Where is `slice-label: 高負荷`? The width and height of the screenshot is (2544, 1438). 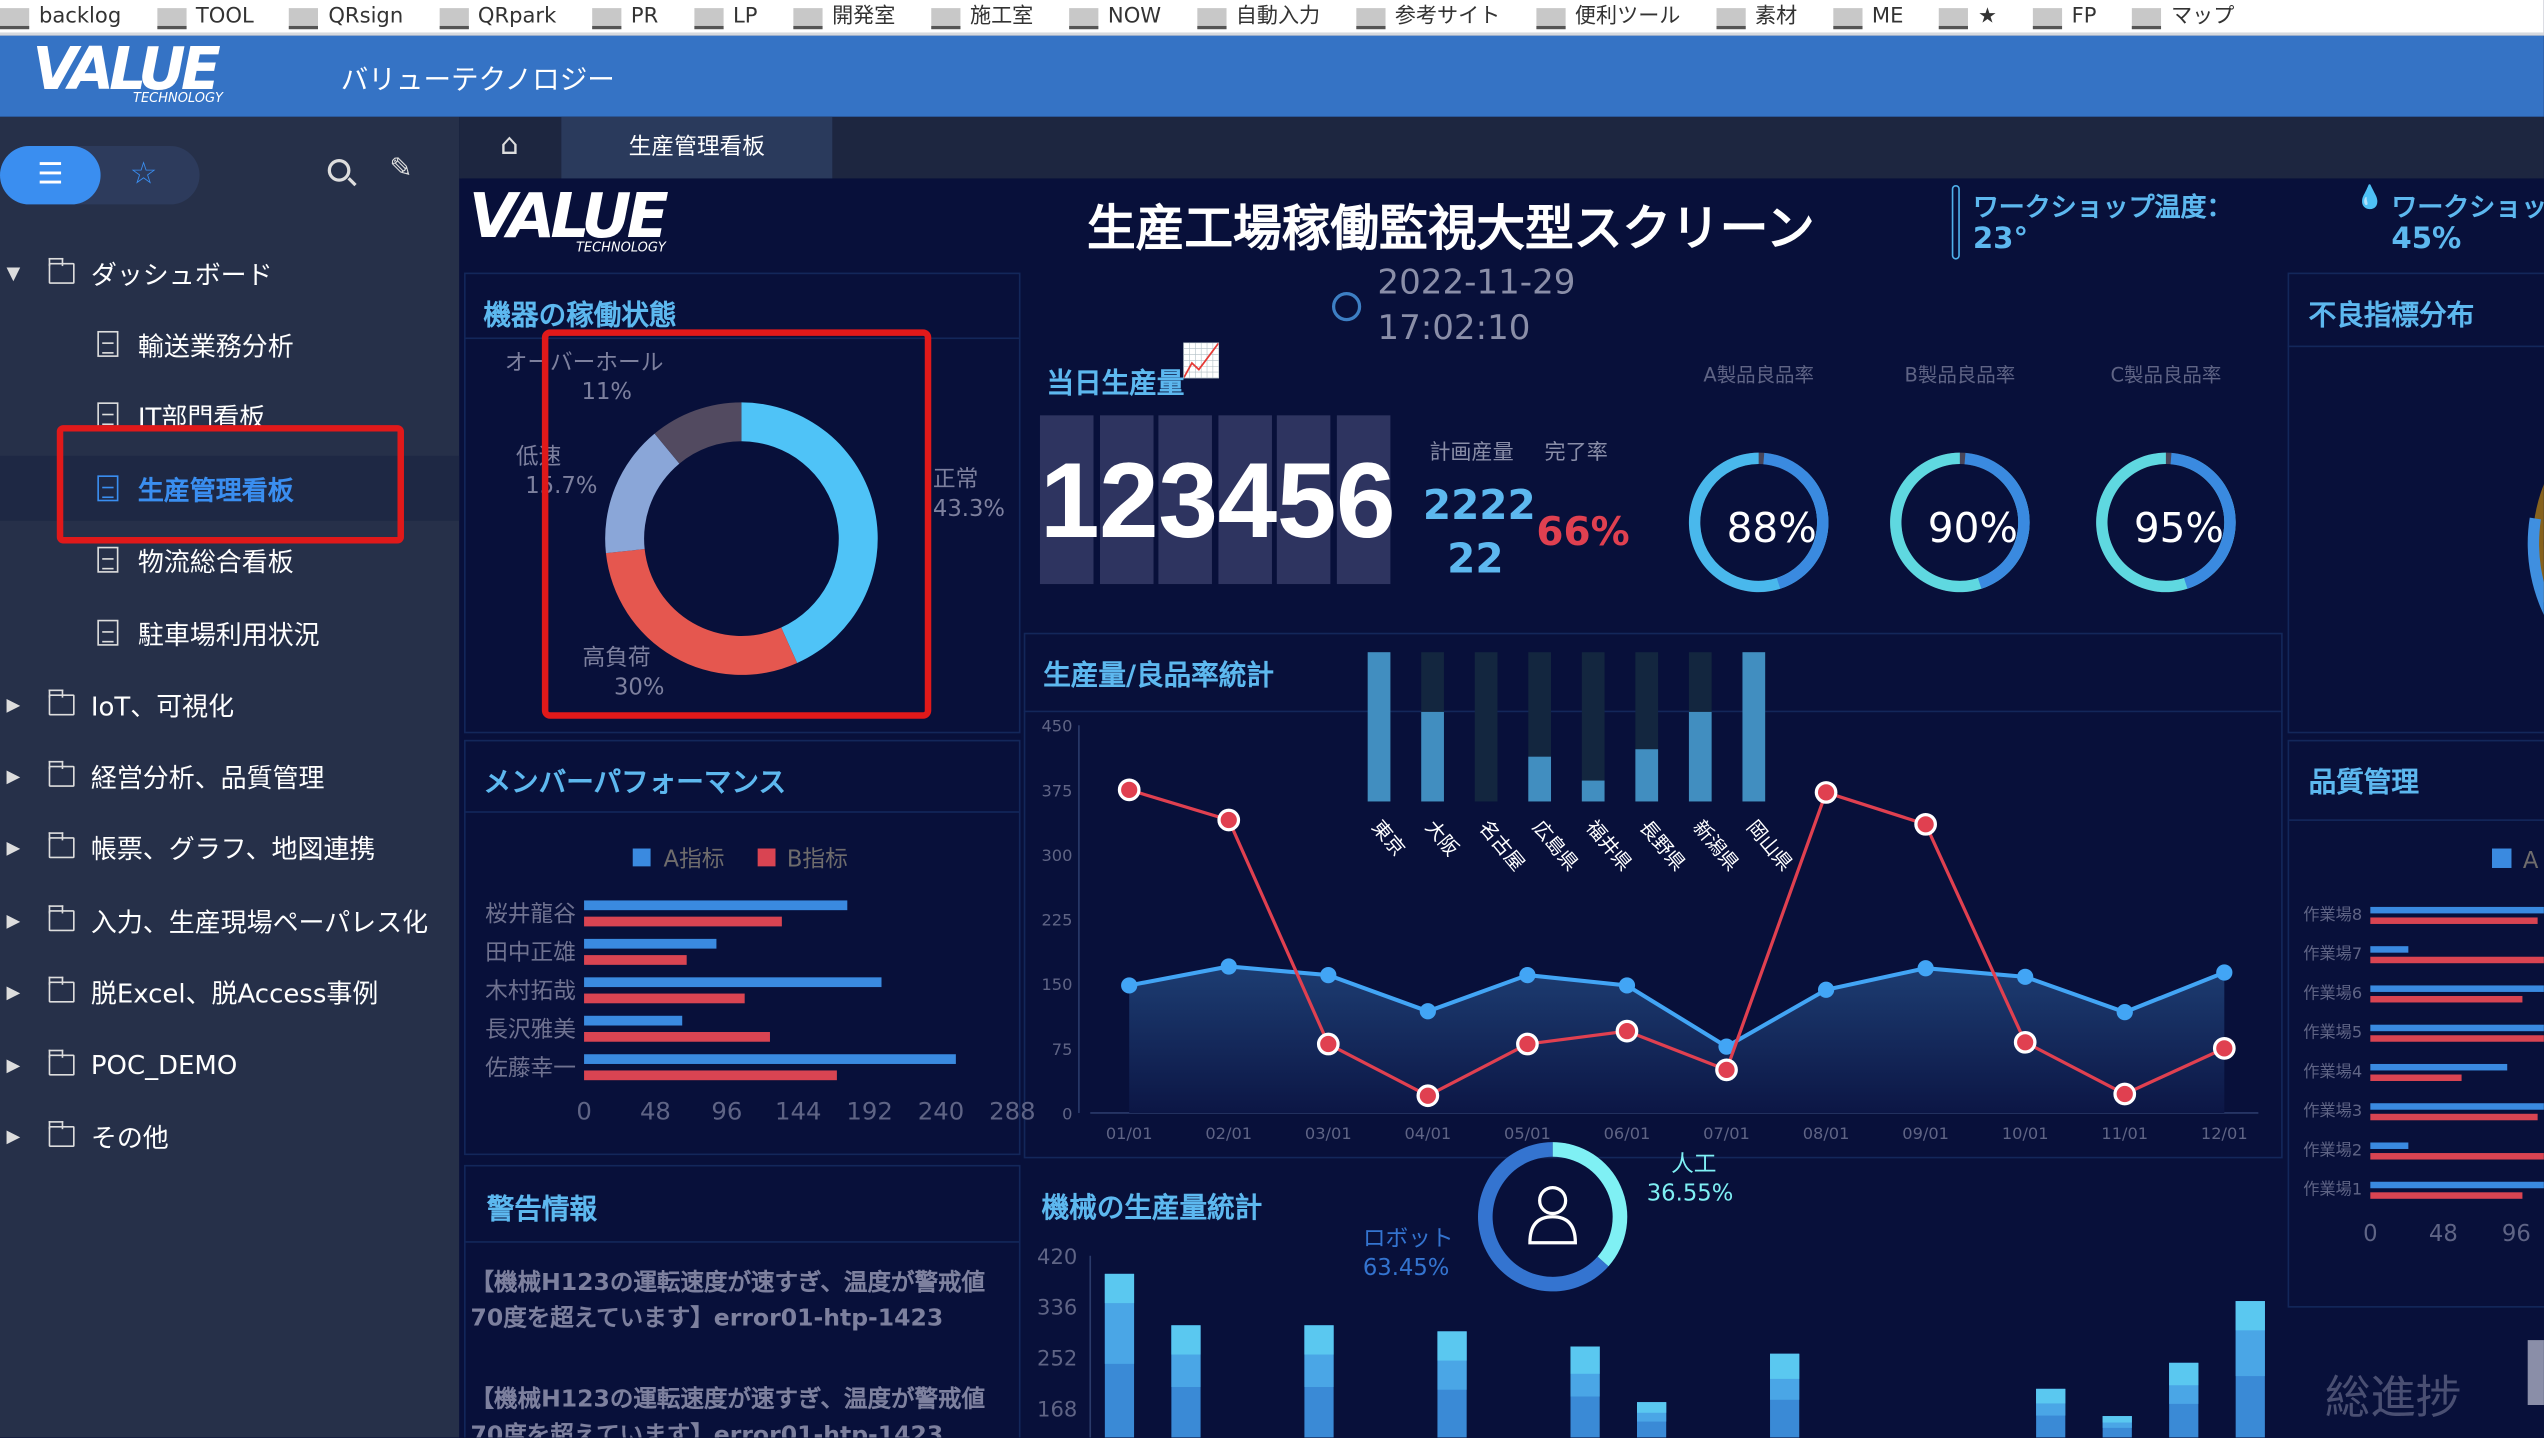
slice-label: 高負荷 is located at coordinates (616, 658).